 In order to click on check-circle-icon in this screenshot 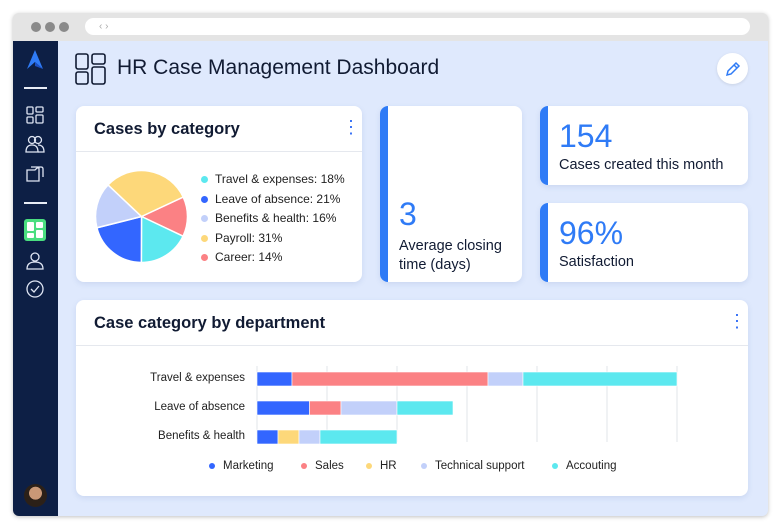, I will do `click(35, 289)`.